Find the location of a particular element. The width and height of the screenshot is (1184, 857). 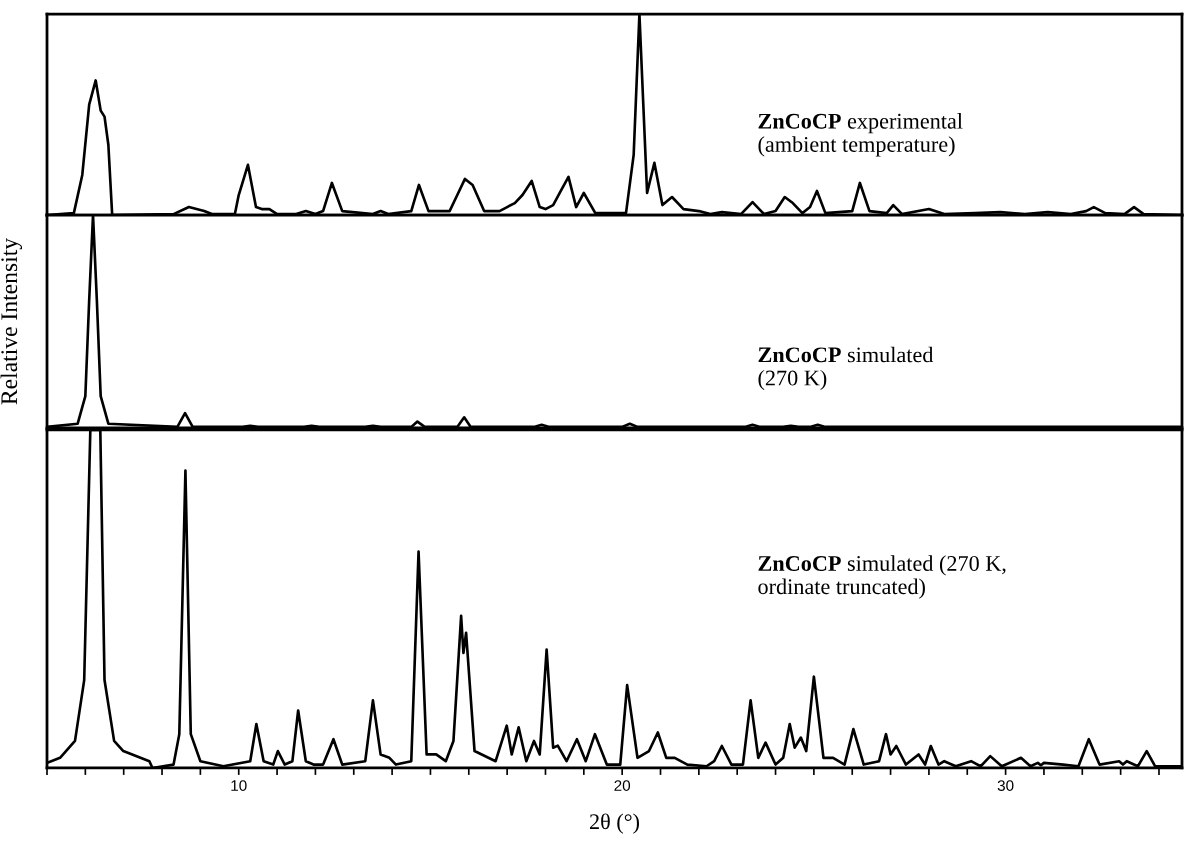

x-tick-label: 20 is located at coordinates (622, 785).